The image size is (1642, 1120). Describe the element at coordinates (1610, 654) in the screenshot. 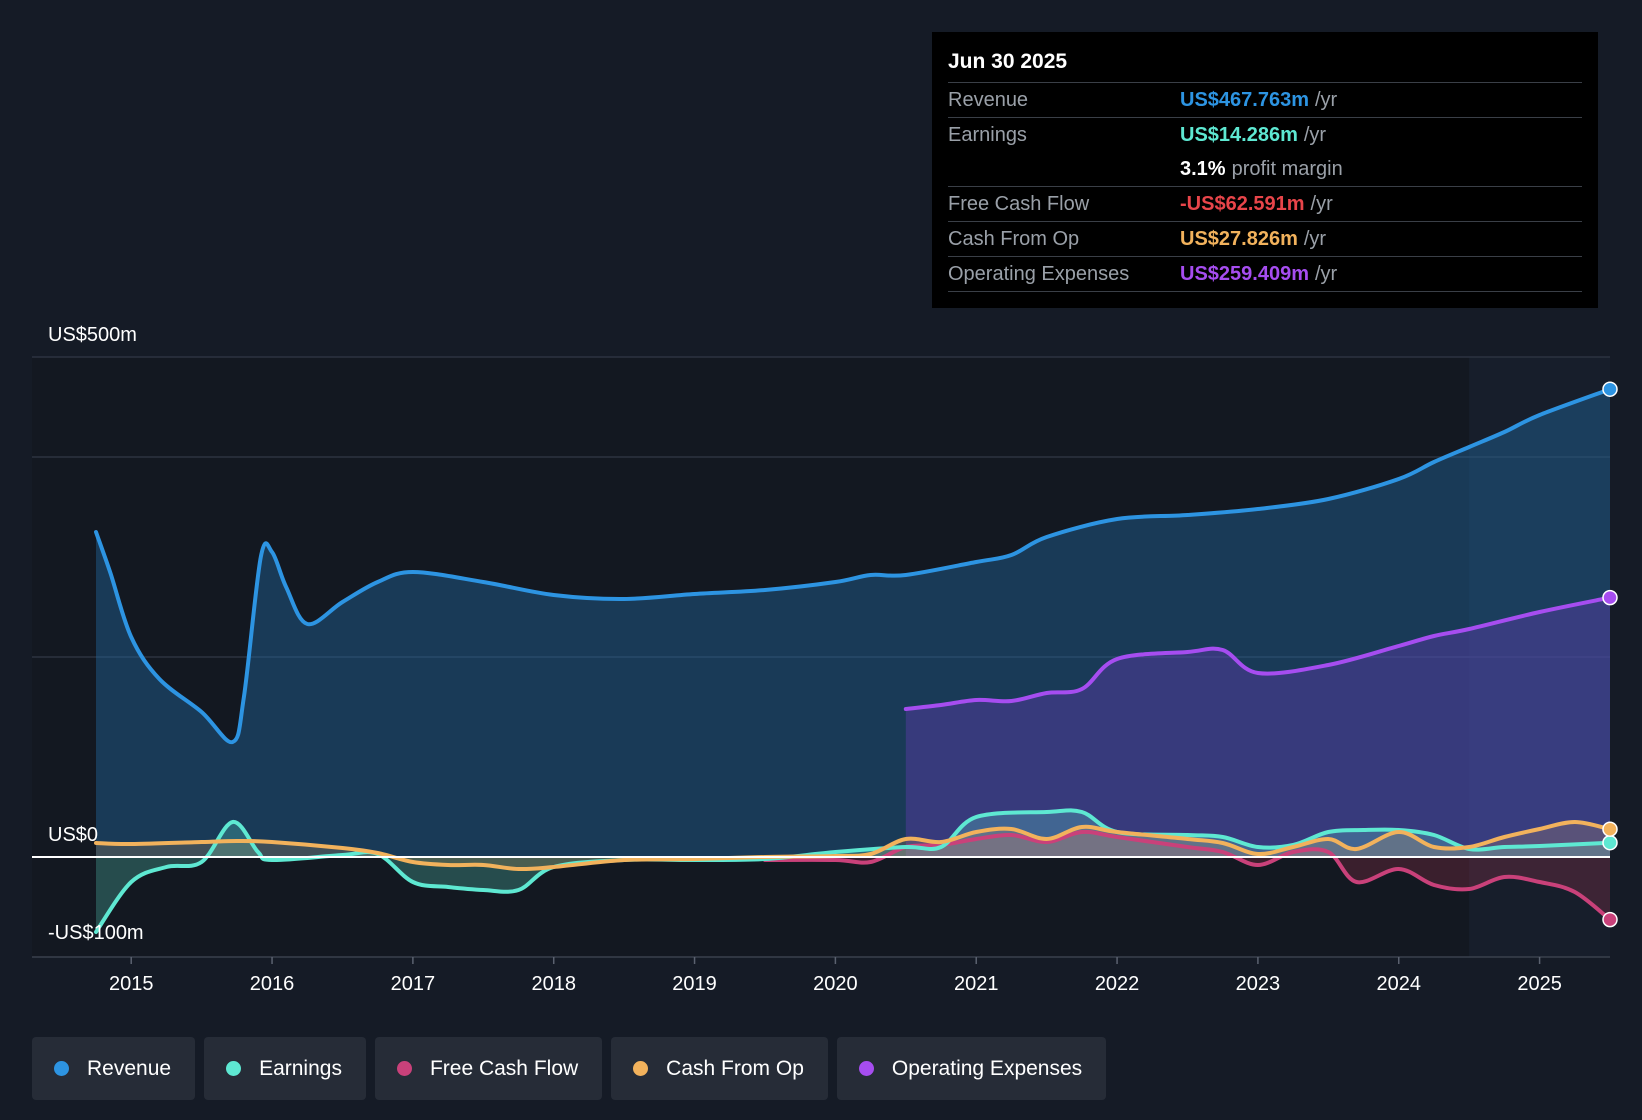

I see `end-markers` at that location.